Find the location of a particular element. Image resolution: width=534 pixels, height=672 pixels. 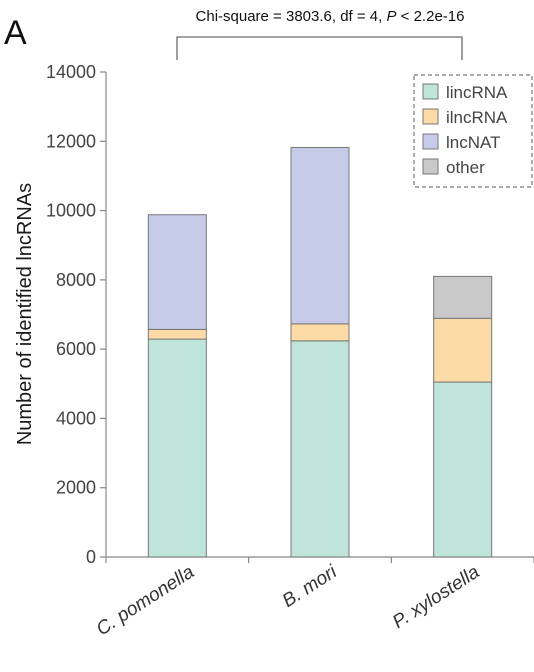

y-tick-label: 12000 is located at coordinates (71, 141).